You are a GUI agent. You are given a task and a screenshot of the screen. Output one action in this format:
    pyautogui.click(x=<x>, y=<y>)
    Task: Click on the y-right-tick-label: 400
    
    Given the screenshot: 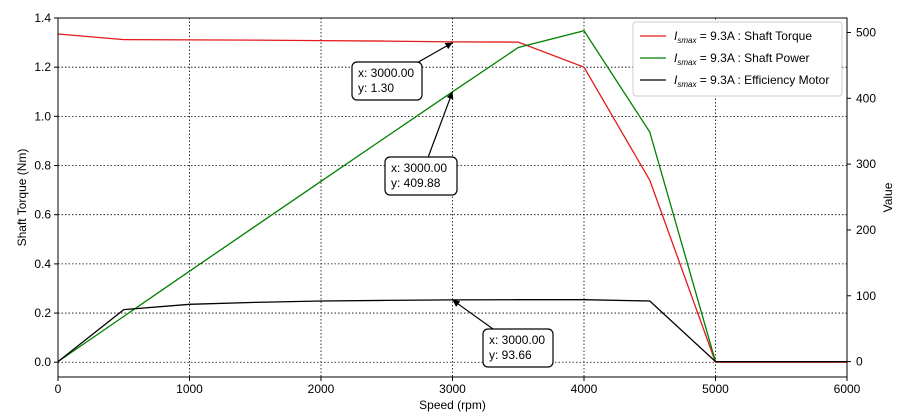 What is the action you would take?
    pyautogui.click(x=866, y=98)
    